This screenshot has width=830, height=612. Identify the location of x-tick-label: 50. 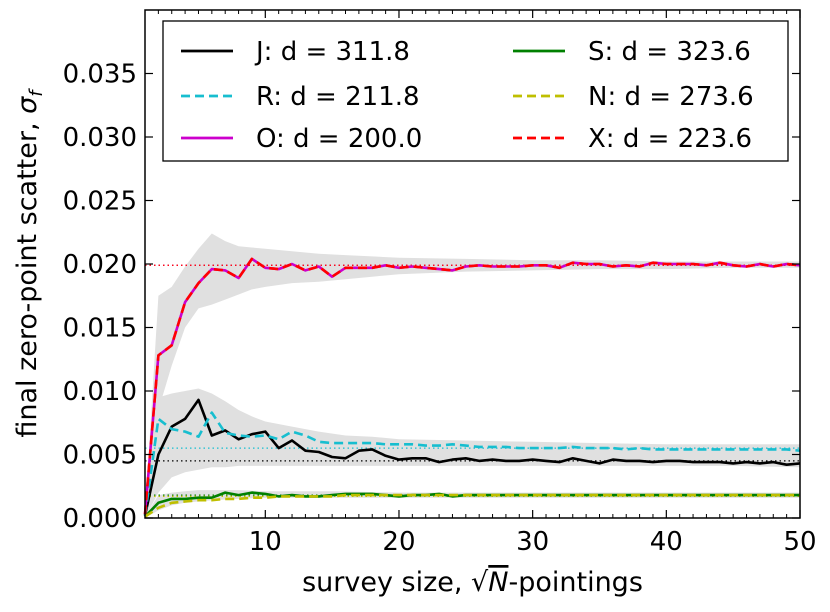
(799, 542).